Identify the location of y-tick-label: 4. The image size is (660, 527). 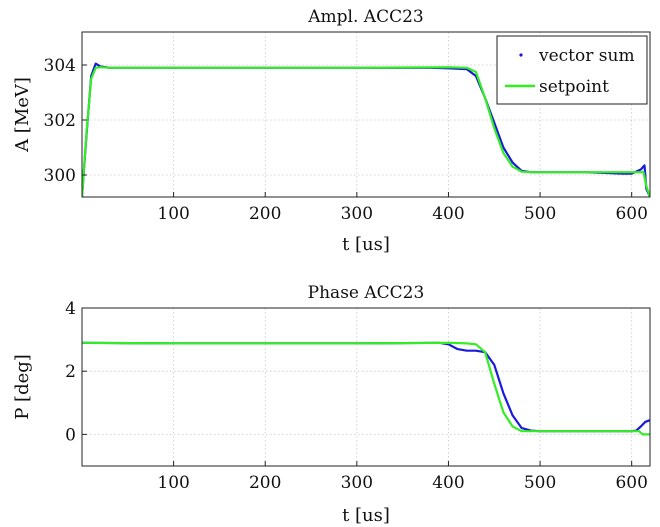
(70, 309).